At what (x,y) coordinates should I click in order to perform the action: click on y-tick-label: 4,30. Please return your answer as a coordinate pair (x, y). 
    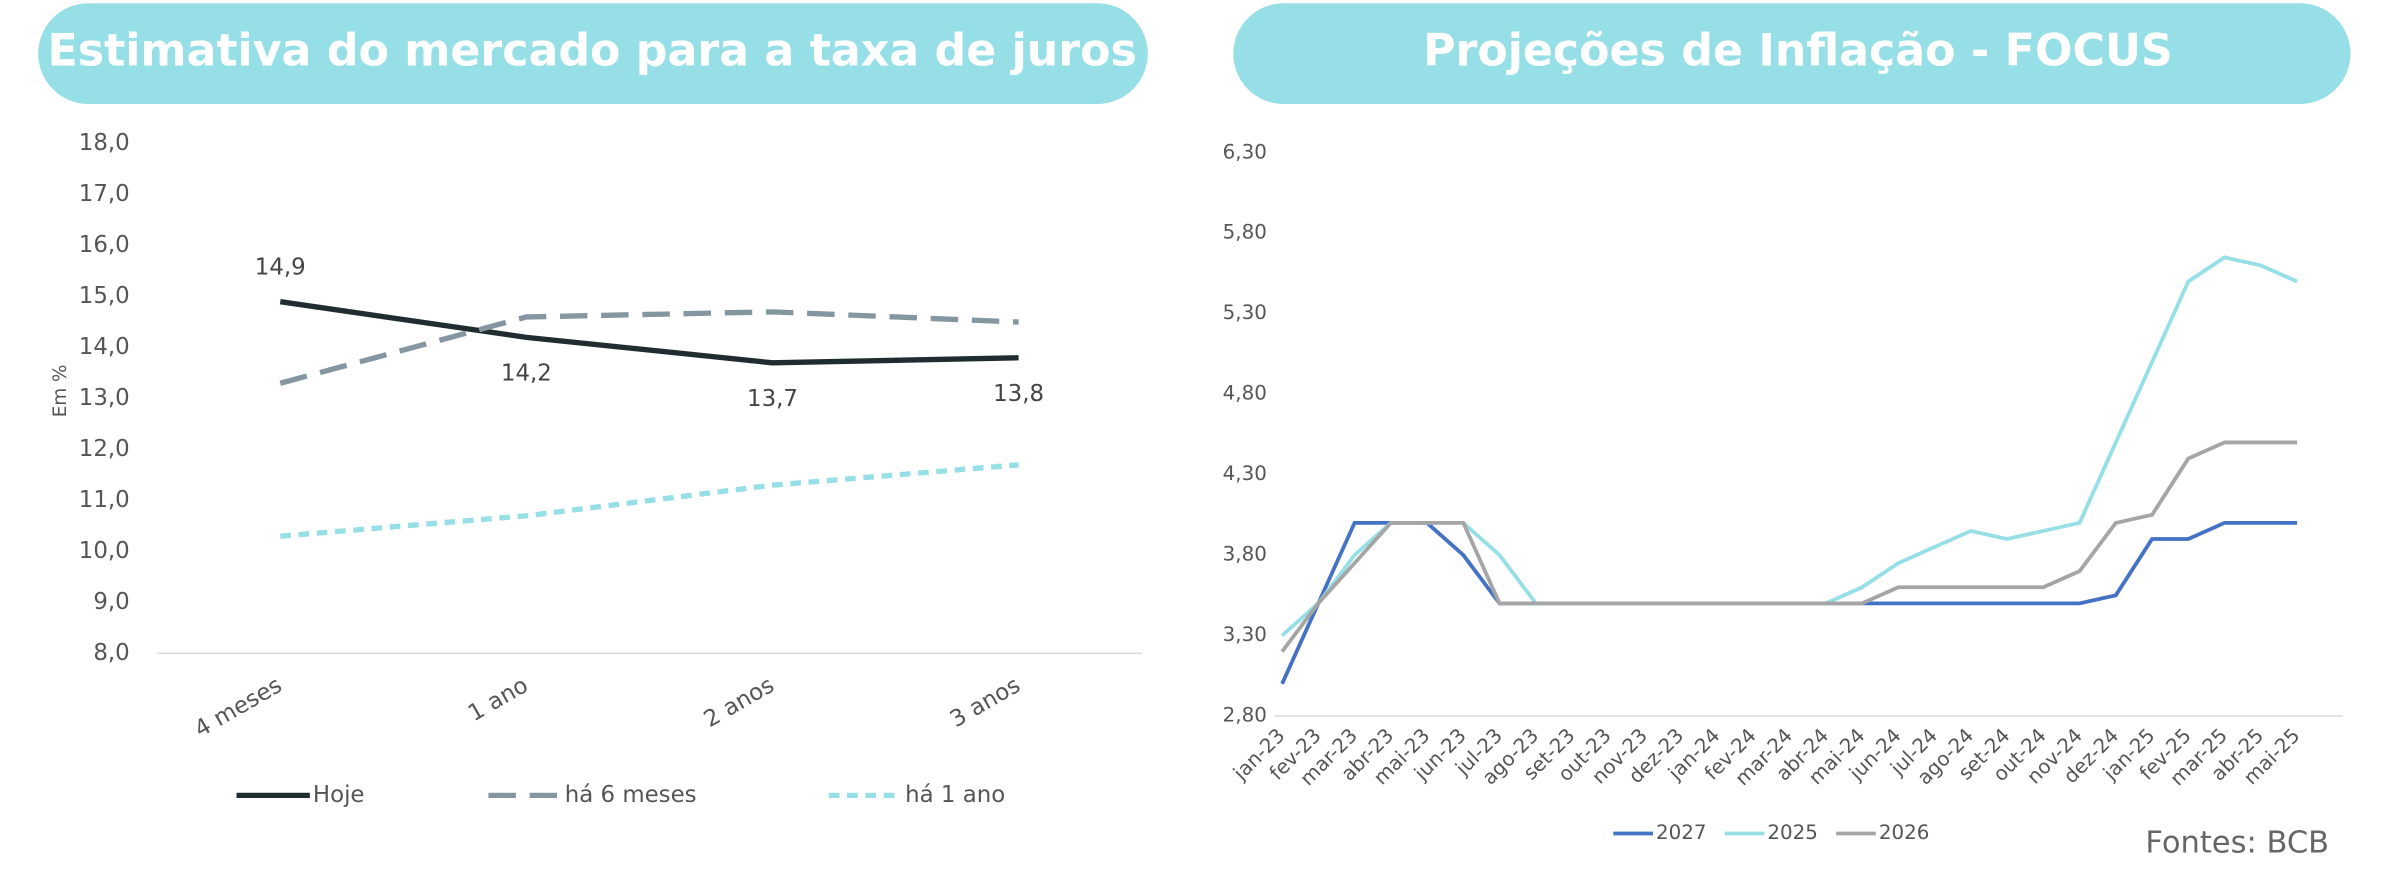
    Looking at the image, I should click on (1245, 473).